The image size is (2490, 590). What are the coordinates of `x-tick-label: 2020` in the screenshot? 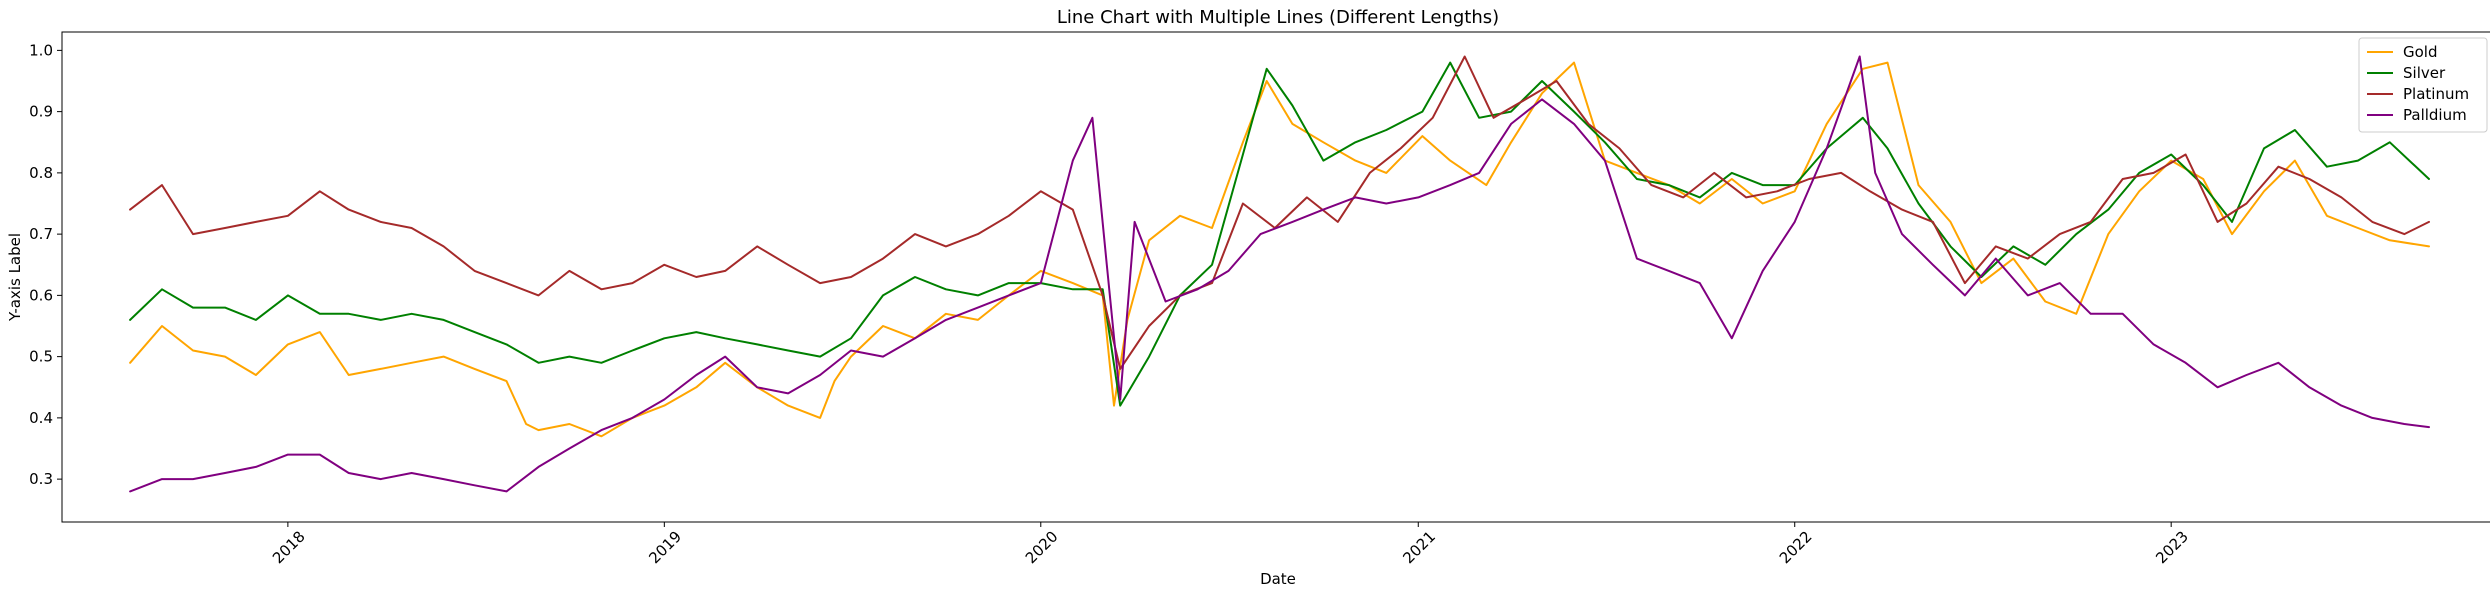 It's located at (1042, 547).